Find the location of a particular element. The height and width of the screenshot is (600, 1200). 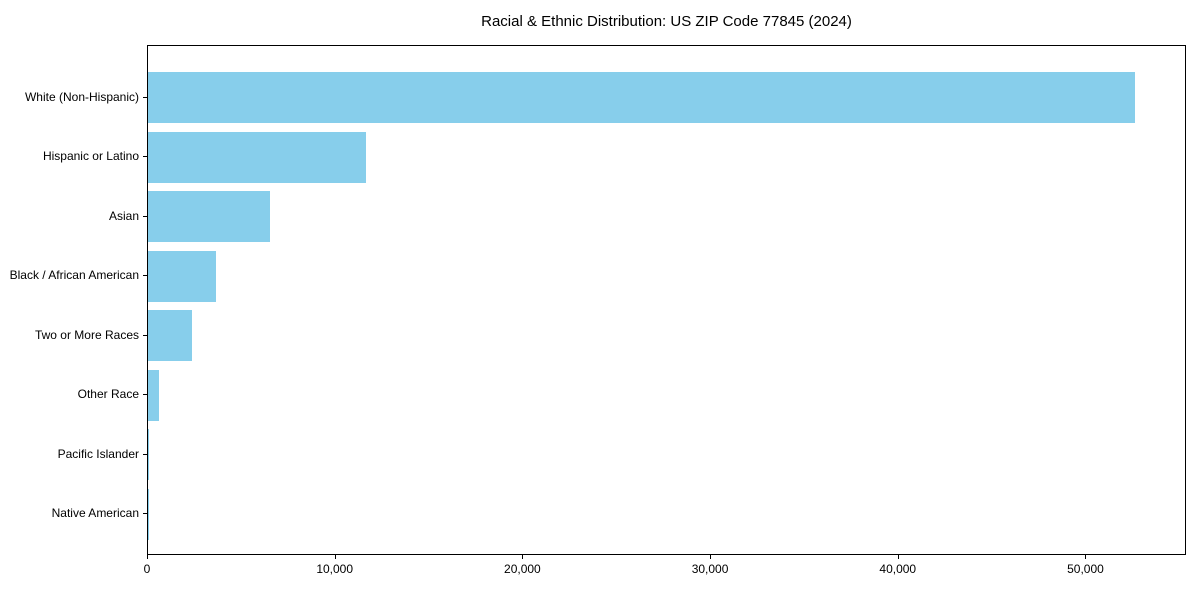

y-tick-label-pacific-islander: Pacific Islander is located at coordinates (98, 453).